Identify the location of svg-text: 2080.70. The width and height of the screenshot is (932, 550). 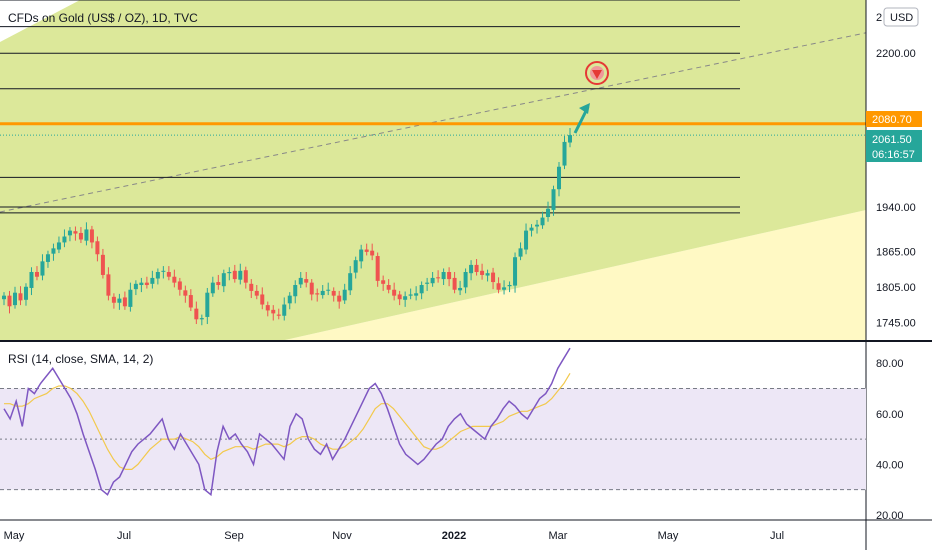
(892, 120).